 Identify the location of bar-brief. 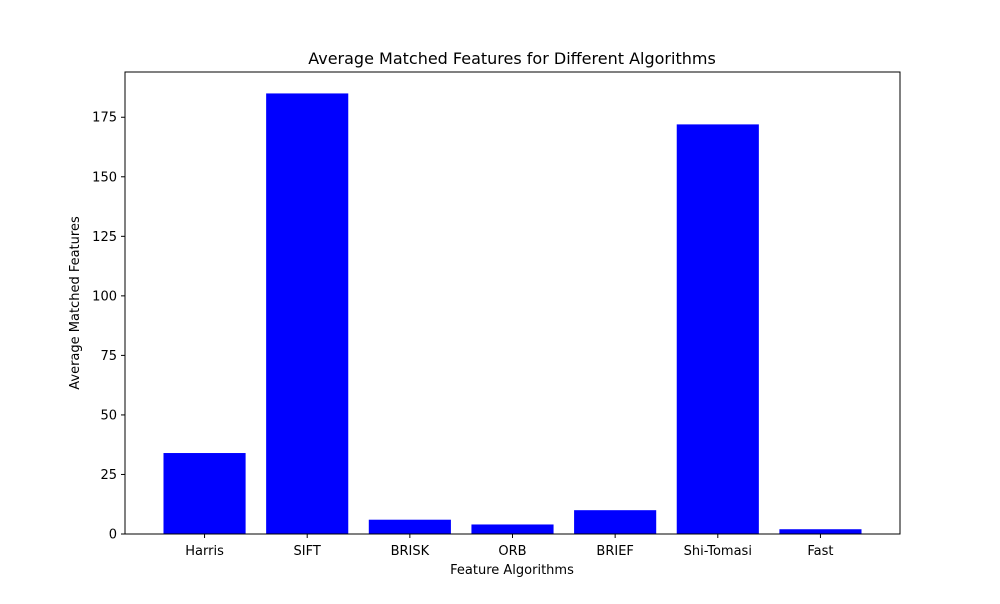
(615, 522).